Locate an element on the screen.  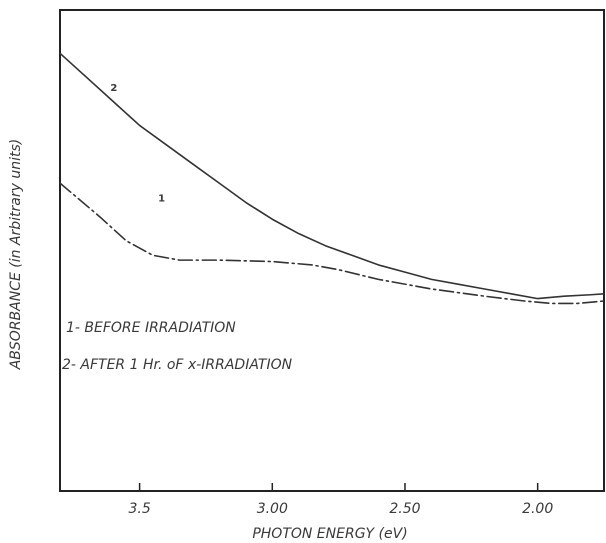
curve-label-2: 2 is located at coordinates (113, 88).